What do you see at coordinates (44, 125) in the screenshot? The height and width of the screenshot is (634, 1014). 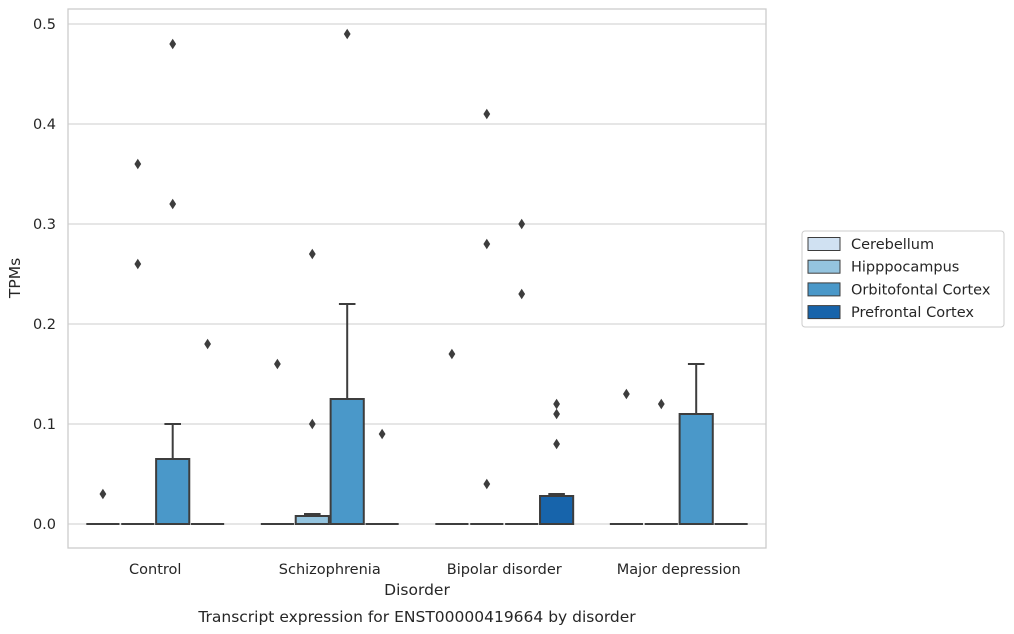 I see `y-tick-label: 0.4` at bounding box center [44, 125].